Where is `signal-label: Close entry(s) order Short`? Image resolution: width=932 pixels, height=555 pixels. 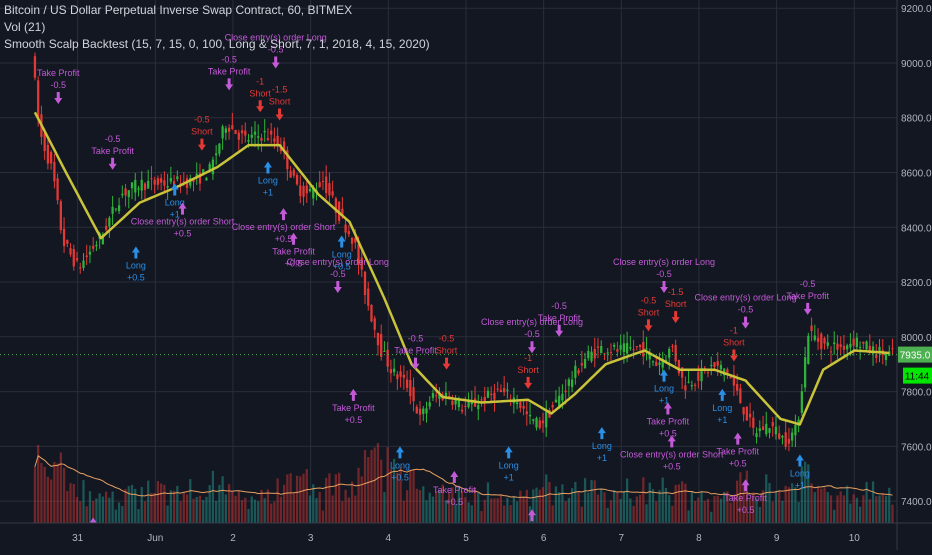 signal-label: Close entry(s) order Short is located at coordinates (183, 222).